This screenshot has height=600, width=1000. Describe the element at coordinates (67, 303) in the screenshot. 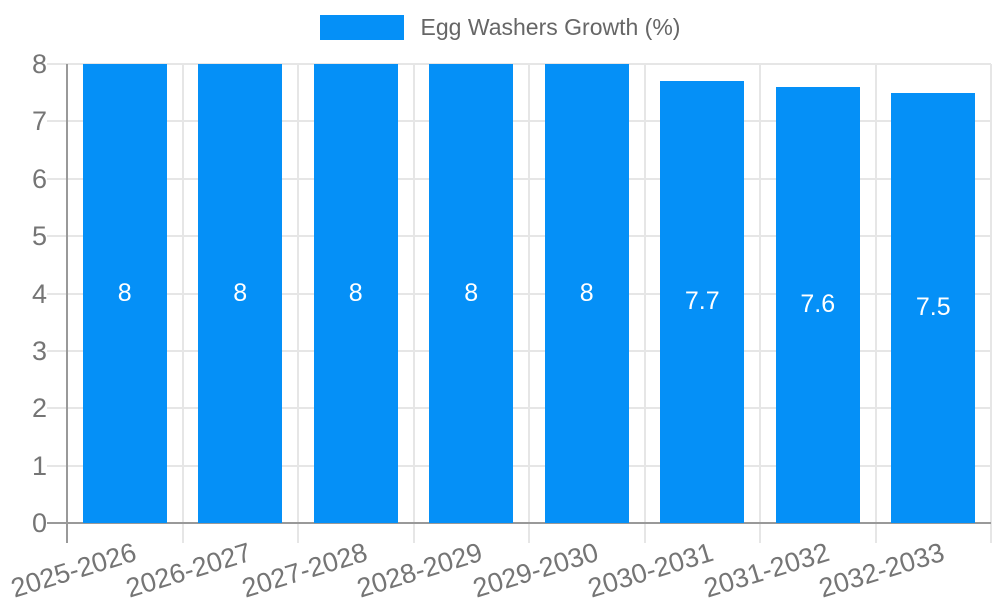

I see `y-axis-line` at that location.